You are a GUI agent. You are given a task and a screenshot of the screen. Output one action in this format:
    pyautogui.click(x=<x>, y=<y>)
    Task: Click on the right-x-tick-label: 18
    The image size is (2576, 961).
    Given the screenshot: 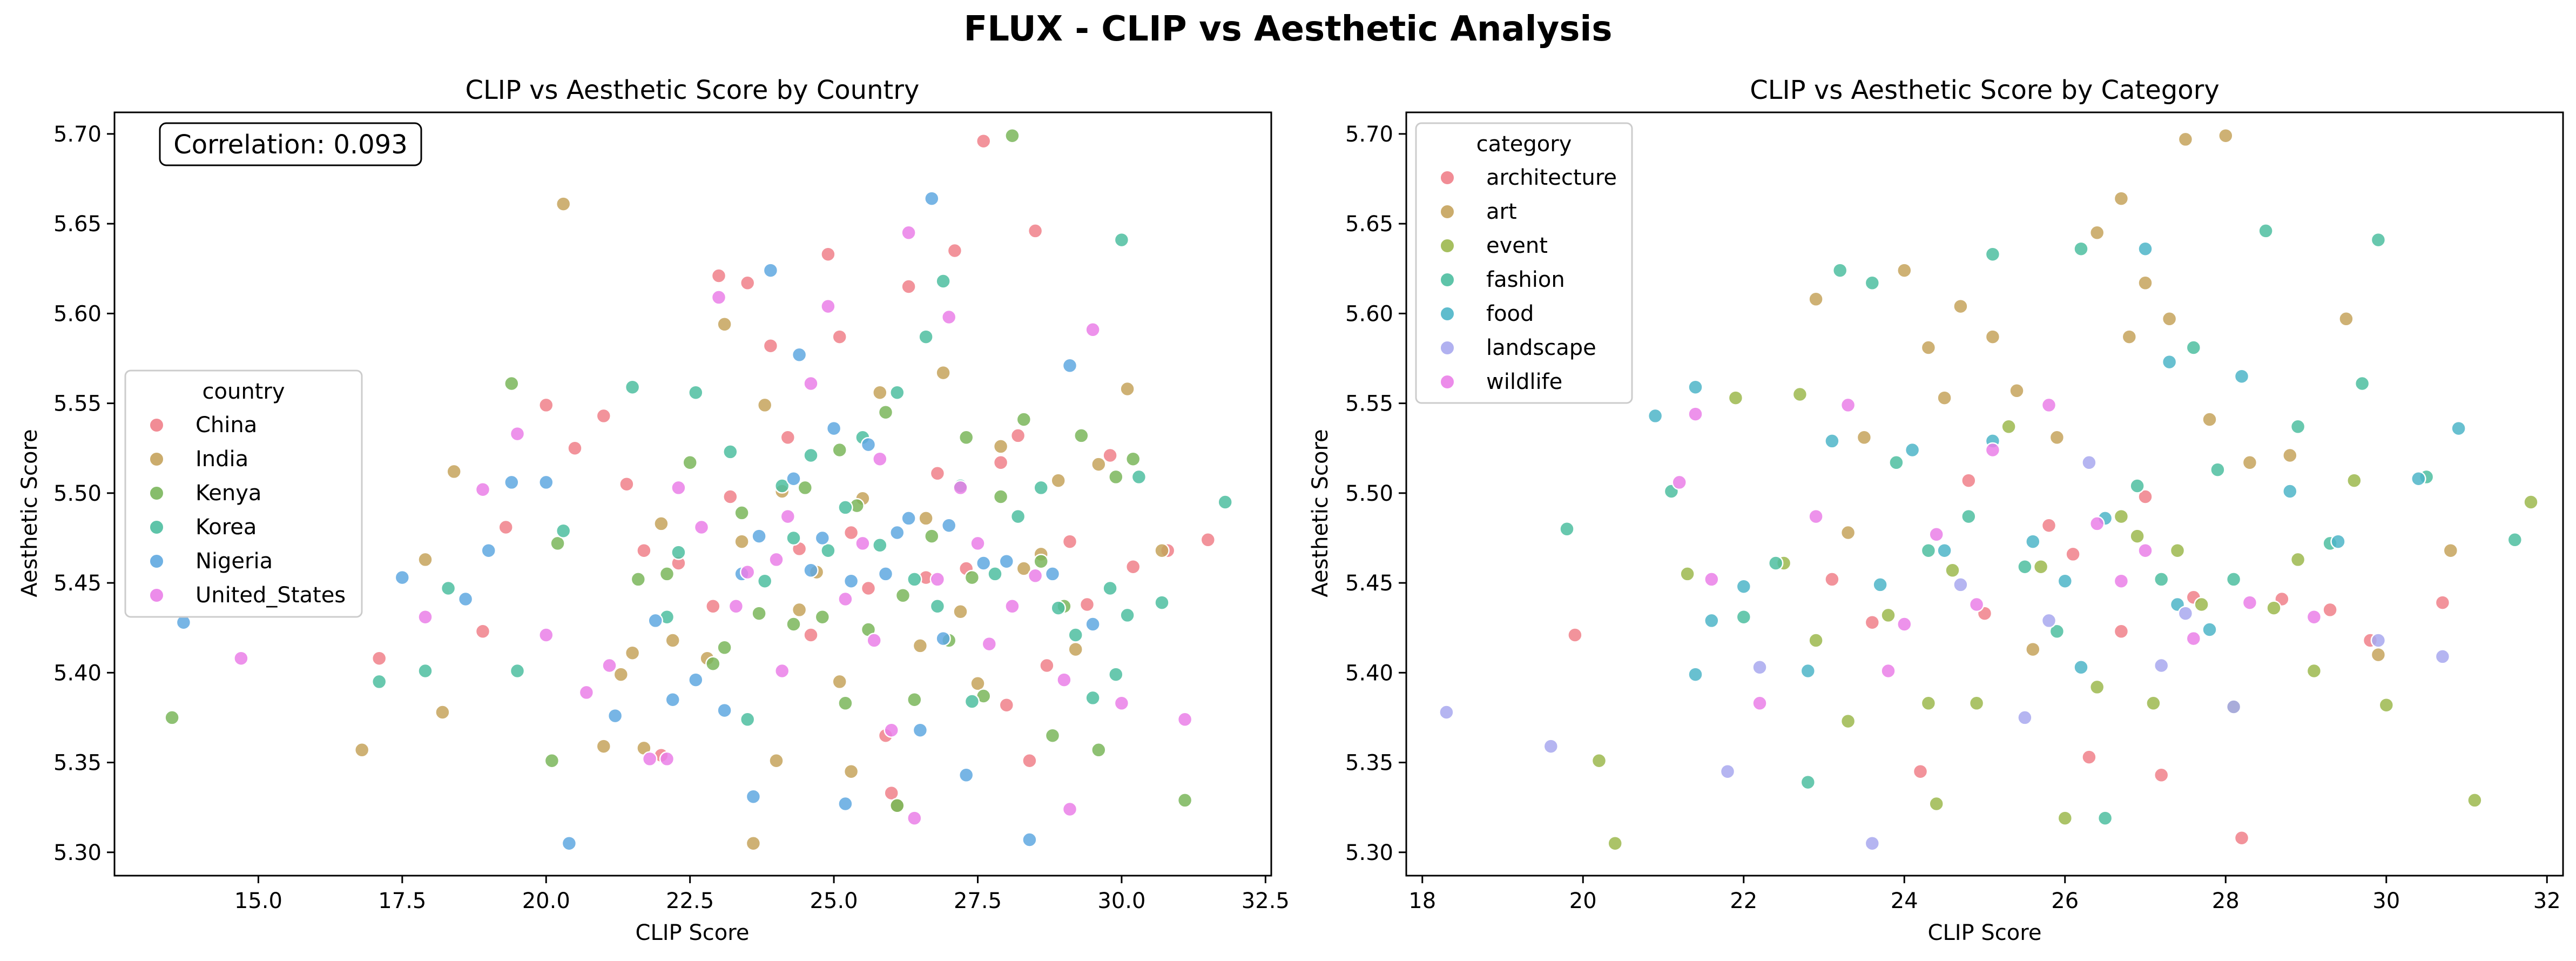 What is the action you would take?
    pyautogui.click(x=1422, y=901)
    